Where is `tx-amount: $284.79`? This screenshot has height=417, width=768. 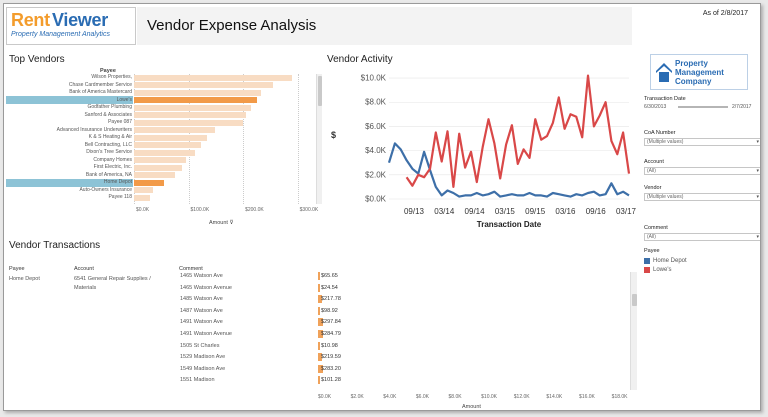 tx-amount: $284.79 is located at coordinates (331, 334).